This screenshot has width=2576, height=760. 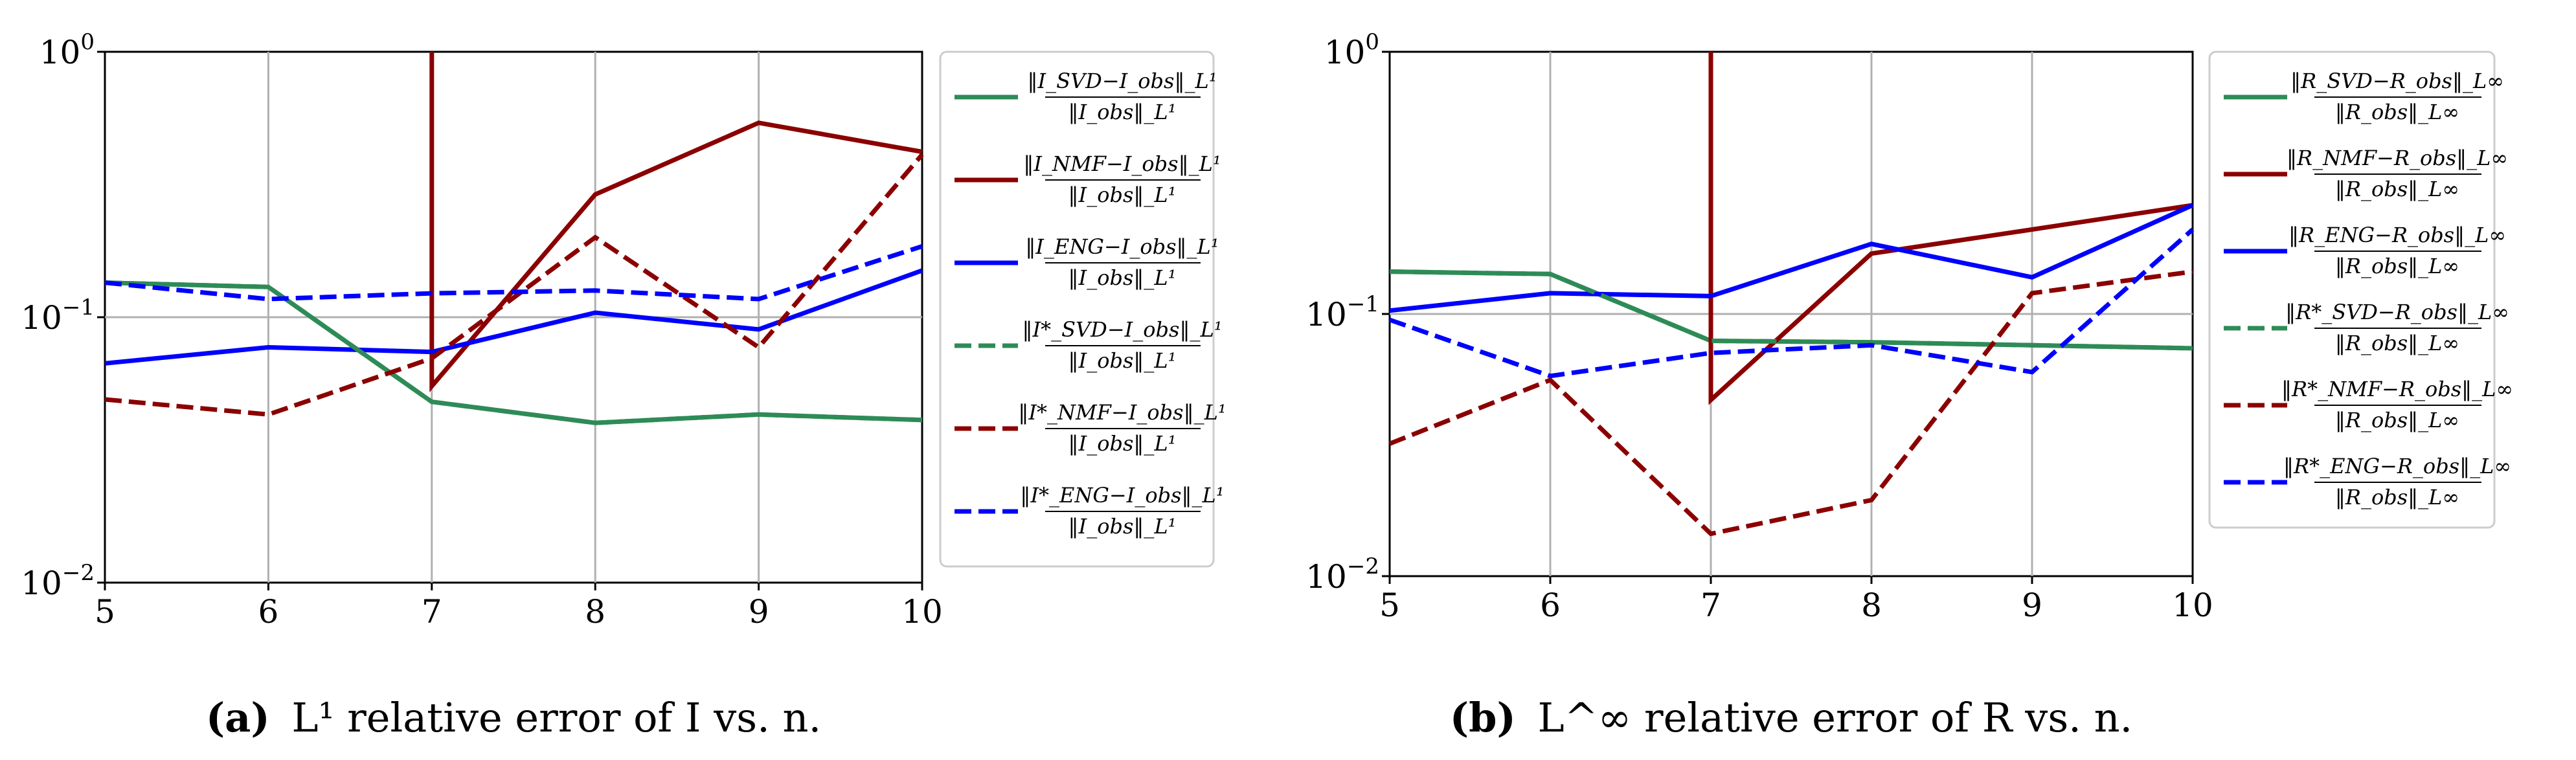 What do you see at coordinates (2397, 81) in the screenshot?
I see `legend-numerator: ‖R_SVD−R_obs‖_L∞` at bounding box center [2397, 81].